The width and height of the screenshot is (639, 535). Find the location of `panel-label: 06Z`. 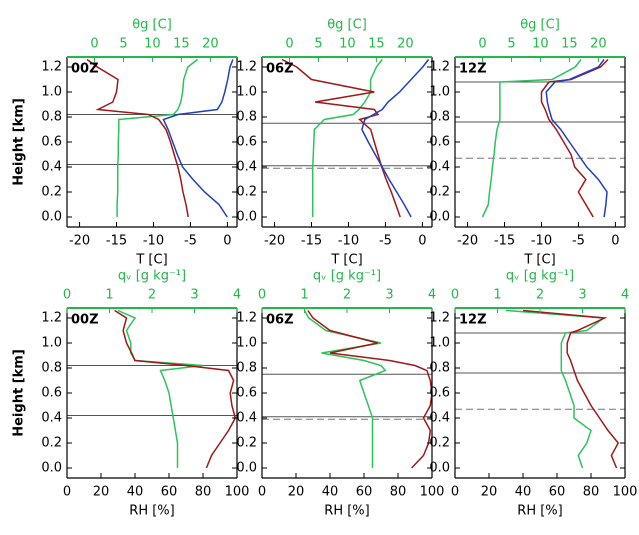

panel-label: 06Z is located at coordinates (280, 320).